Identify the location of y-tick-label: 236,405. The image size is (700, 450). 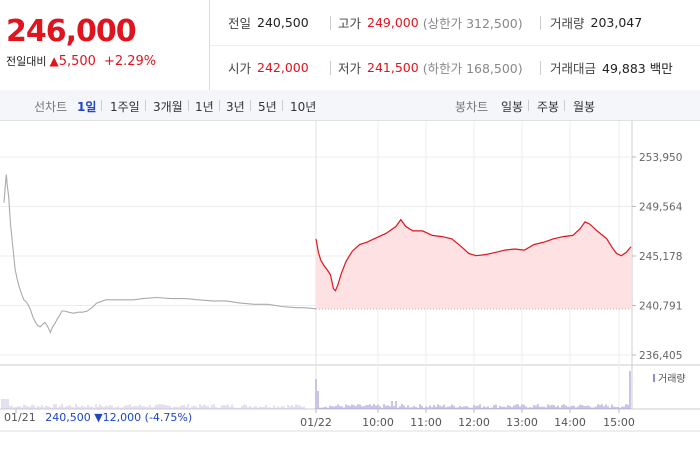
(660, 356).